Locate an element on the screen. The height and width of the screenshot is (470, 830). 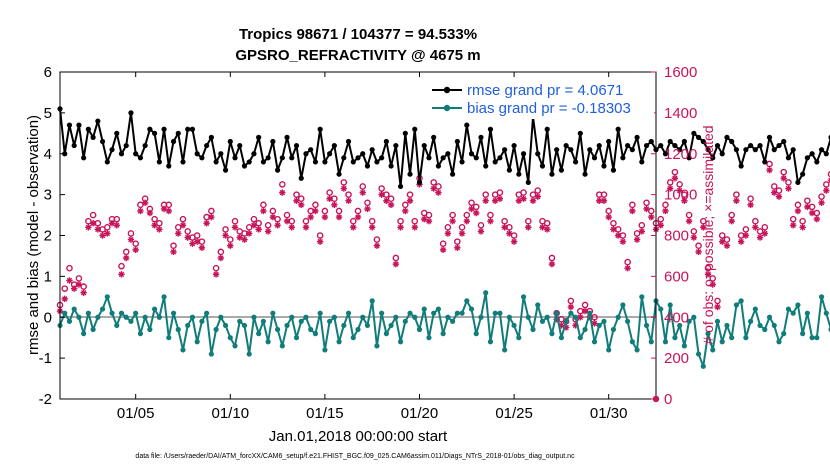
chart-title-line1: Tropics 98671 / 104377 = 94.533% is located at coordinates (358, 34).